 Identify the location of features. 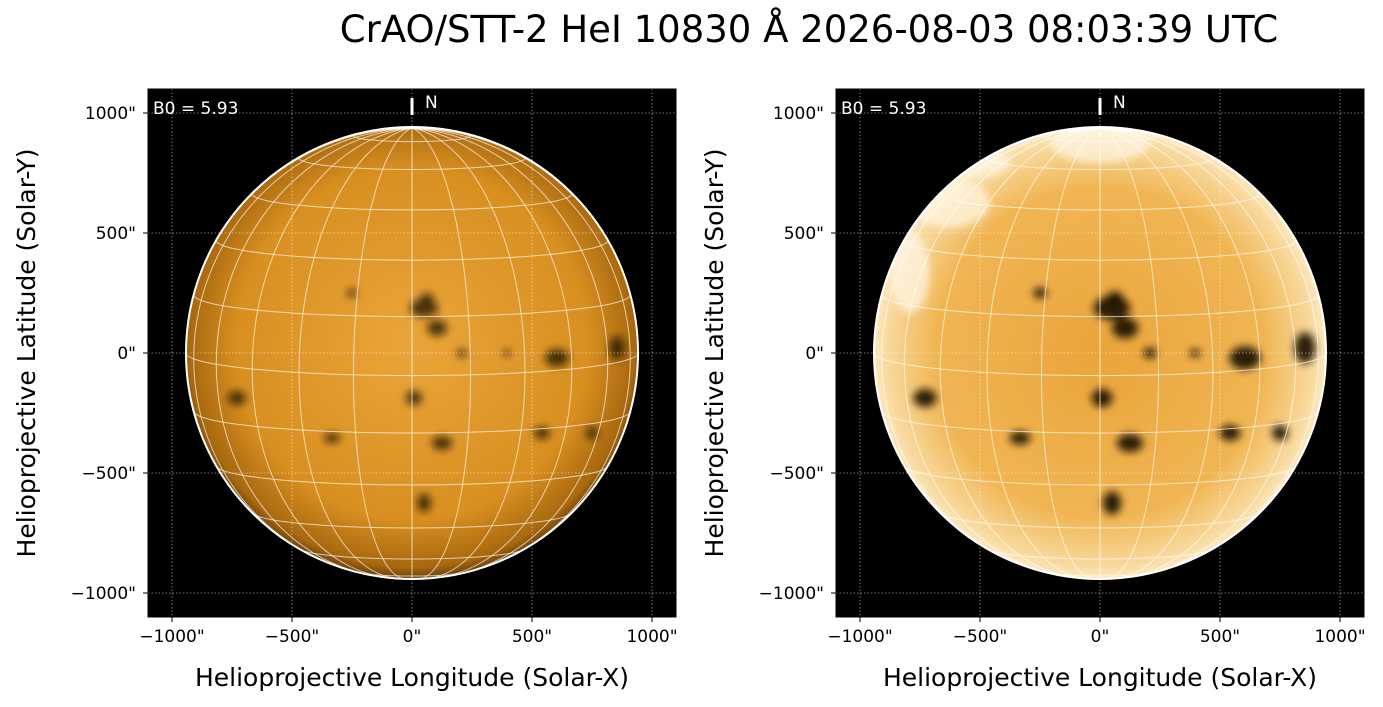
(426, 400).